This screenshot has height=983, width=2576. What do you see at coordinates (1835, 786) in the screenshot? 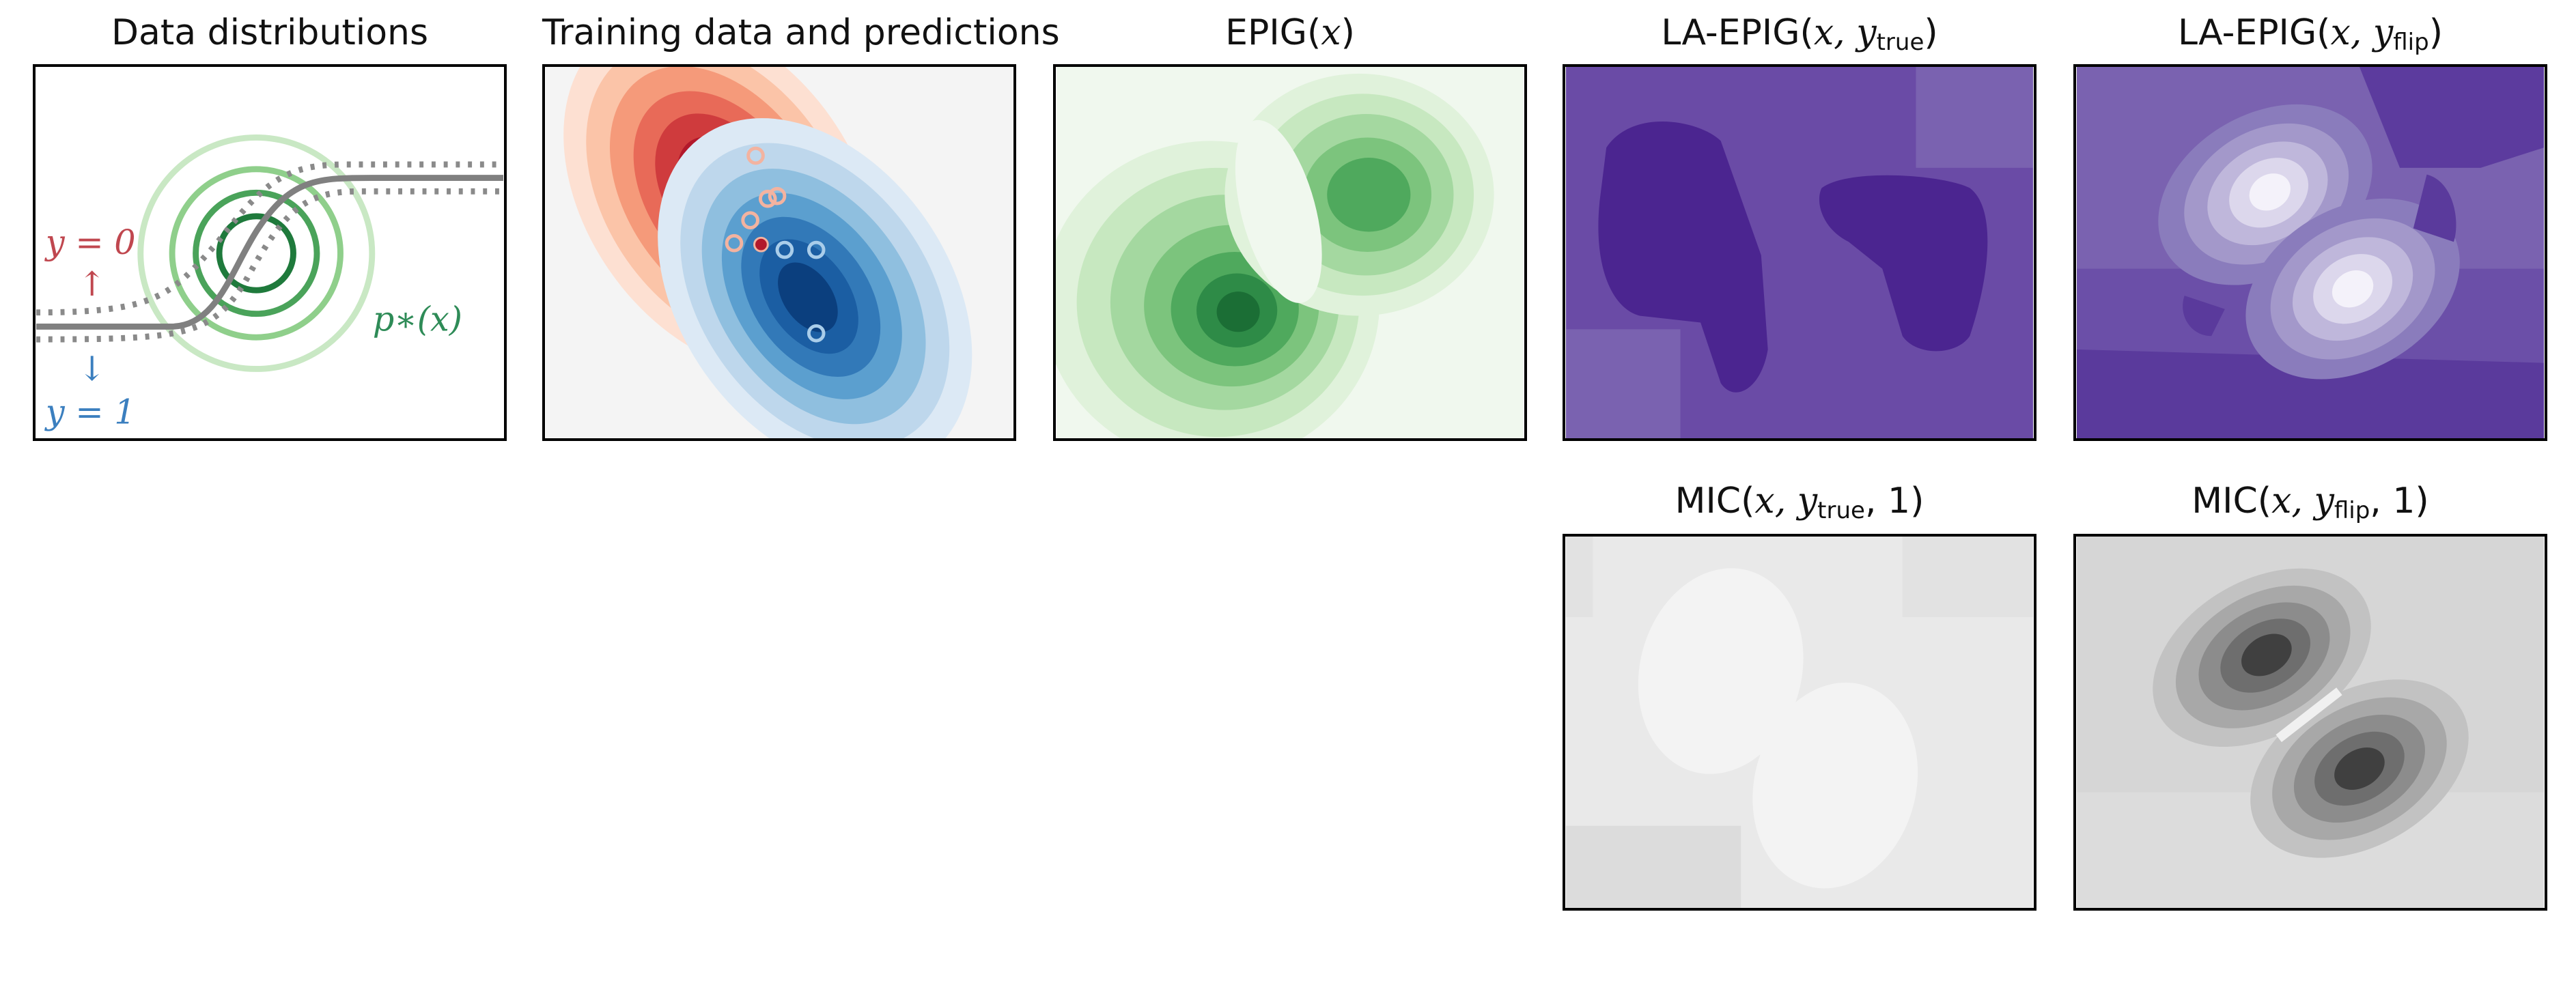
I see `mic-true-lower-blob` at bounding box center [1835, 786].